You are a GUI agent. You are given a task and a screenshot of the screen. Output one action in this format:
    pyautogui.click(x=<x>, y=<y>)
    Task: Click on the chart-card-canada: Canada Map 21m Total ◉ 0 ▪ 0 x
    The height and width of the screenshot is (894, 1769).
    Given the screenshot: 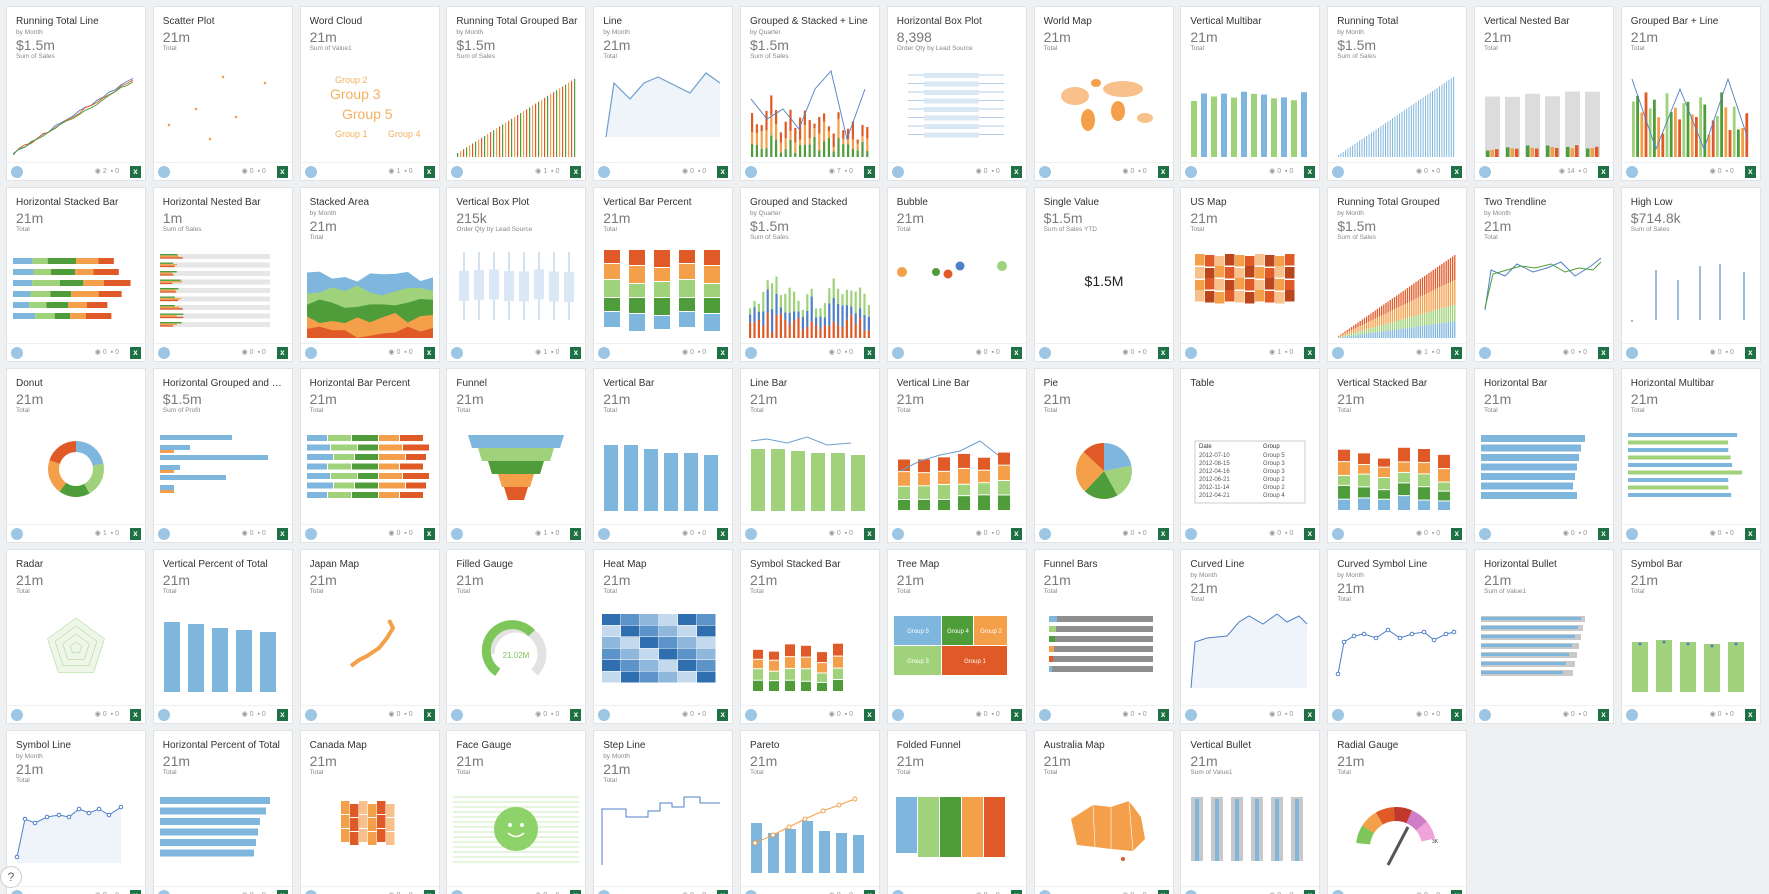 What is the action you would take?
    pyautogui.click(x=369, y=812)
    